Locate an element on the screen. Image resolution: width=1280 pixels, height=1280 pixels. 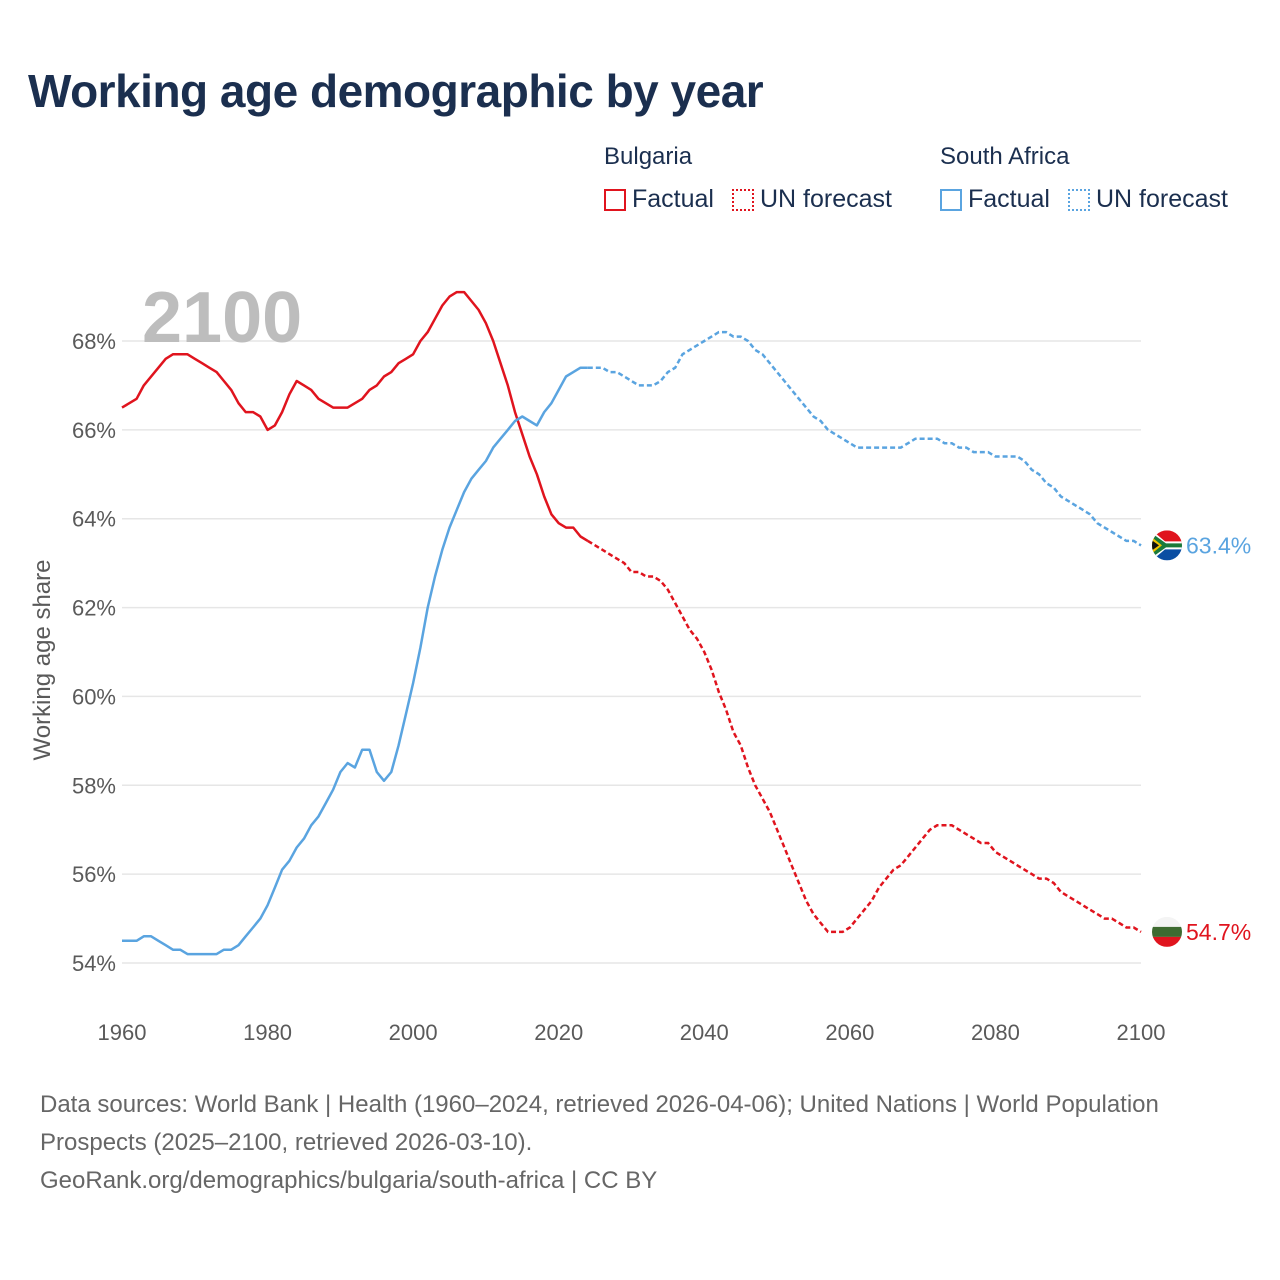
x-tick-label-1960: 1960 is located at coordinates (122, 1032).